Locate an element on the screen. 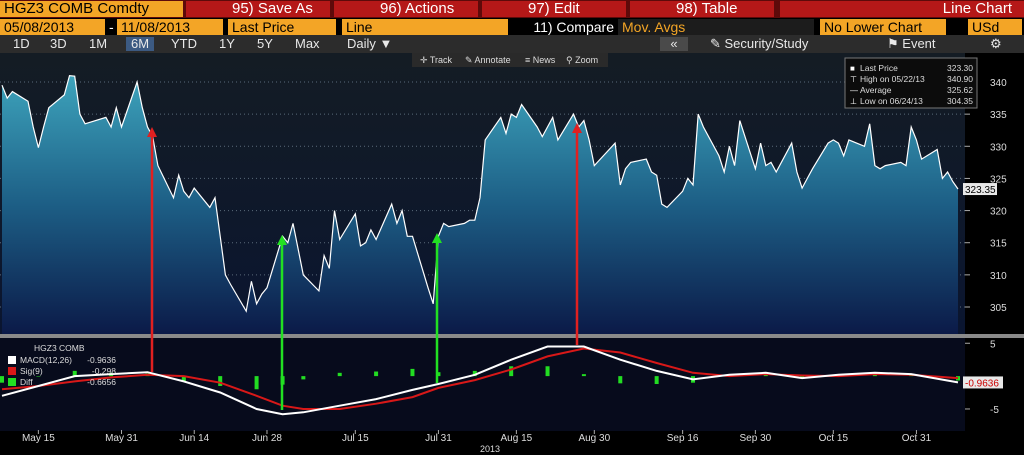 The image size is (1024, 455). x-tick-label: Aug 15 is located at coordinates (517, 438).